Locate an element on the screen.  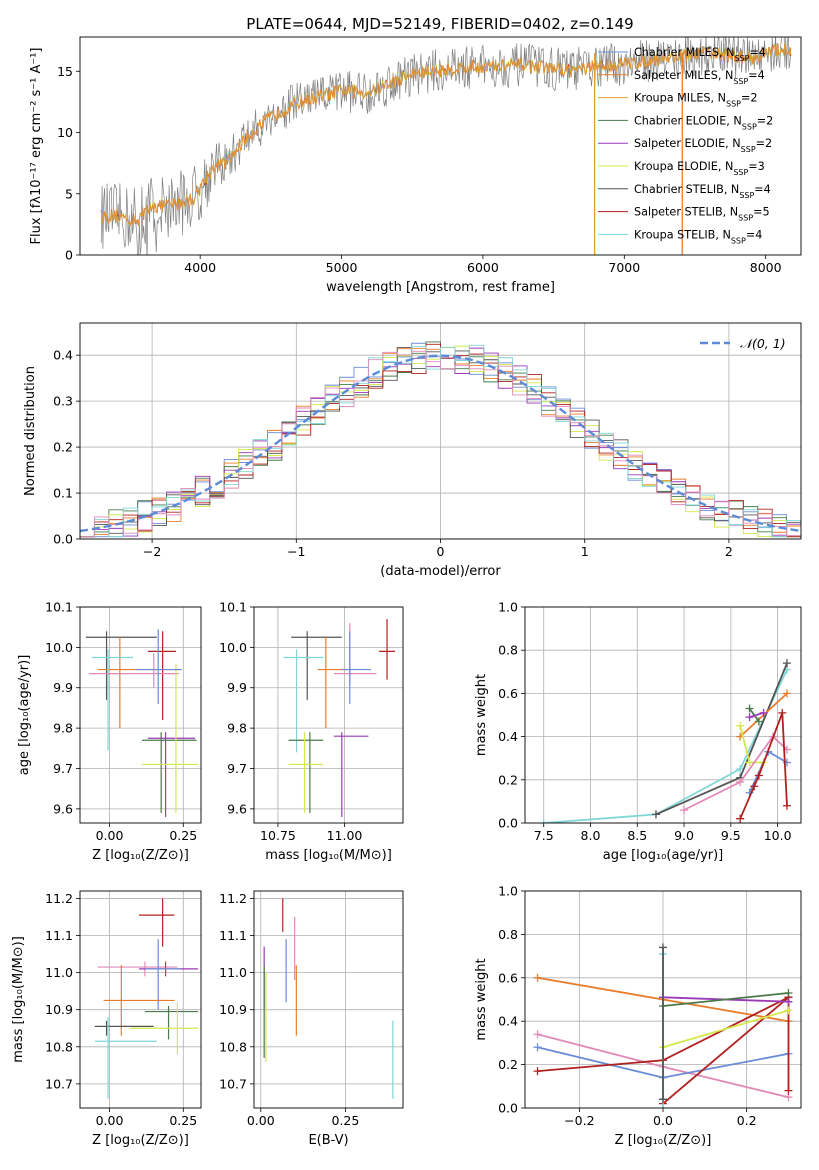
massweight-vs-age-ytick-label: 0.0 is located at coordinates (508, 823).